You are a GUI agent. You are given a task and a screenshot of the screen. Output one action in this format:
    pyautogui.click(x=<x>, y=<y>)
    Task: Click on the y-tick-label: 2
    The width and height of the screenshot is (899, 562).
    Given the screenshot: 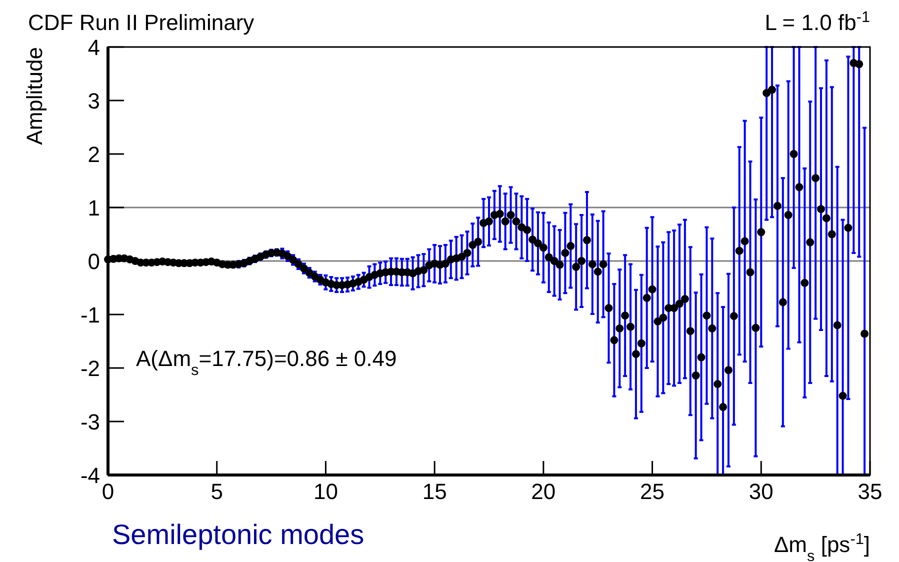 What is the action you would take?
    pyautogui.click(x=94, y=154)
    